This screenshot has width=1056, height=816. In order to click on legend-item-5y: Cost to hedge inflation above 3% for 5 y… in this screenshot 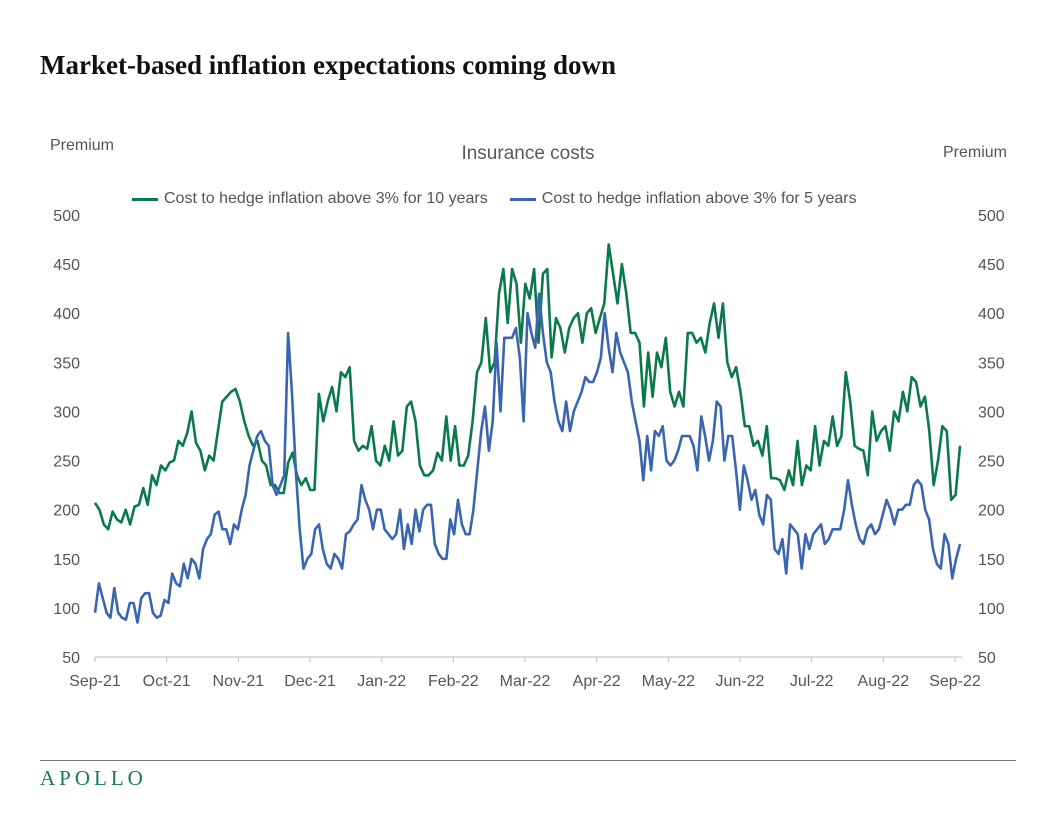, I will do `click(683, 199)`.